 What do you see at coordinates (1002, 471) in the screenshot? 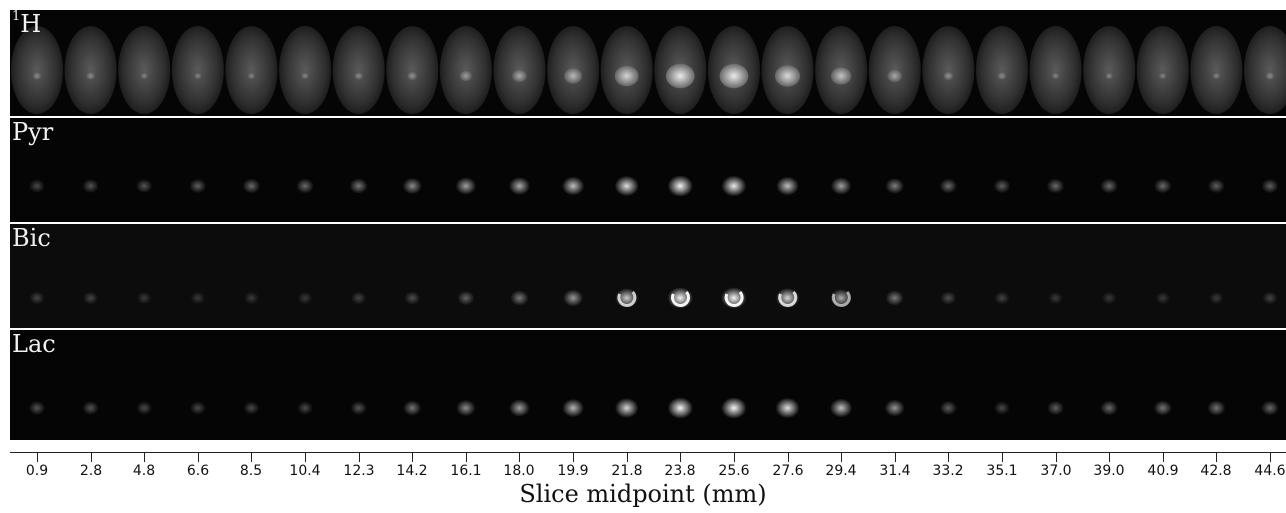
I see `x-tick-label: 35.1` at bounding box center [1002, 471].